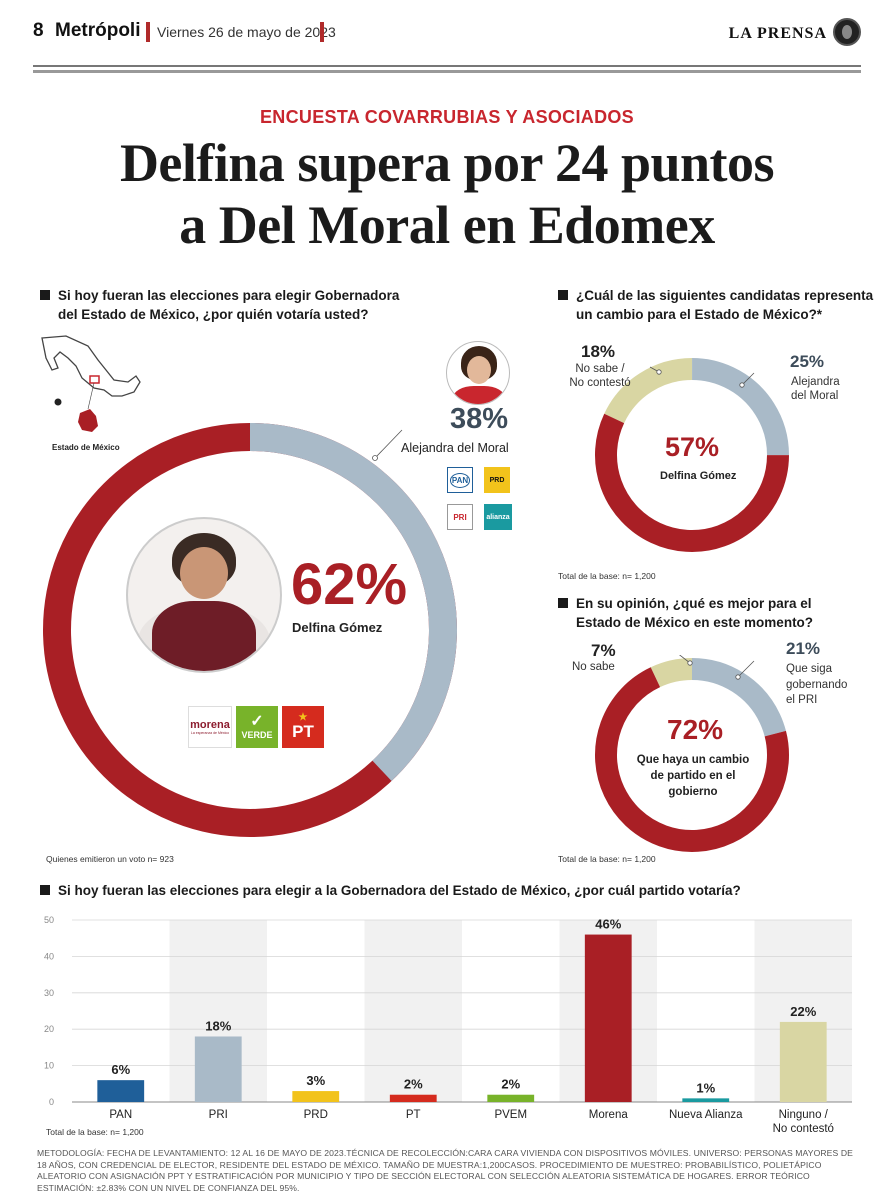 The image size is (894, 1200). I want to click on label-line: de partido en el, so click(693, 776).